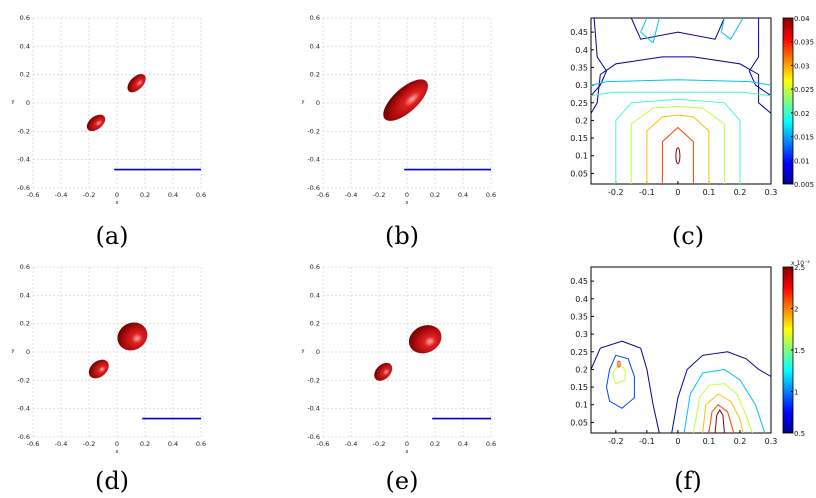 Image resolution: width=816 pixels, height=498 pixels. Describe the element at coordinates (771, 192) in the screenshot. I see `x-tick-label: 0.3` at that location.